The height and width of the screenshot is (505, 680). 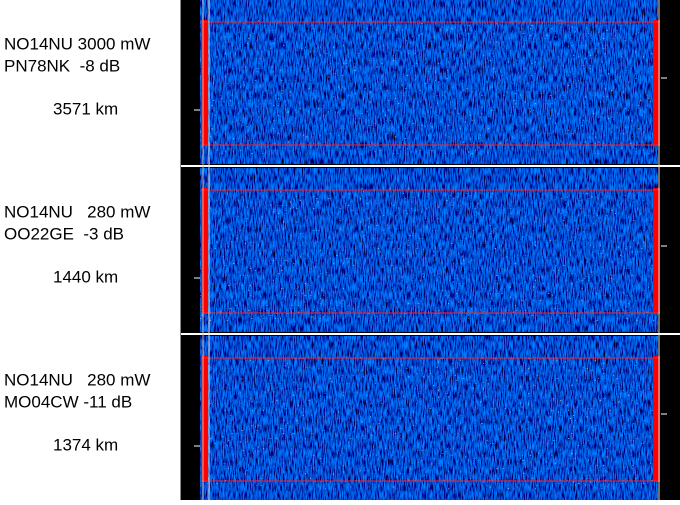 I want to click on distance: 3571 km, so click(x=85, y=108).